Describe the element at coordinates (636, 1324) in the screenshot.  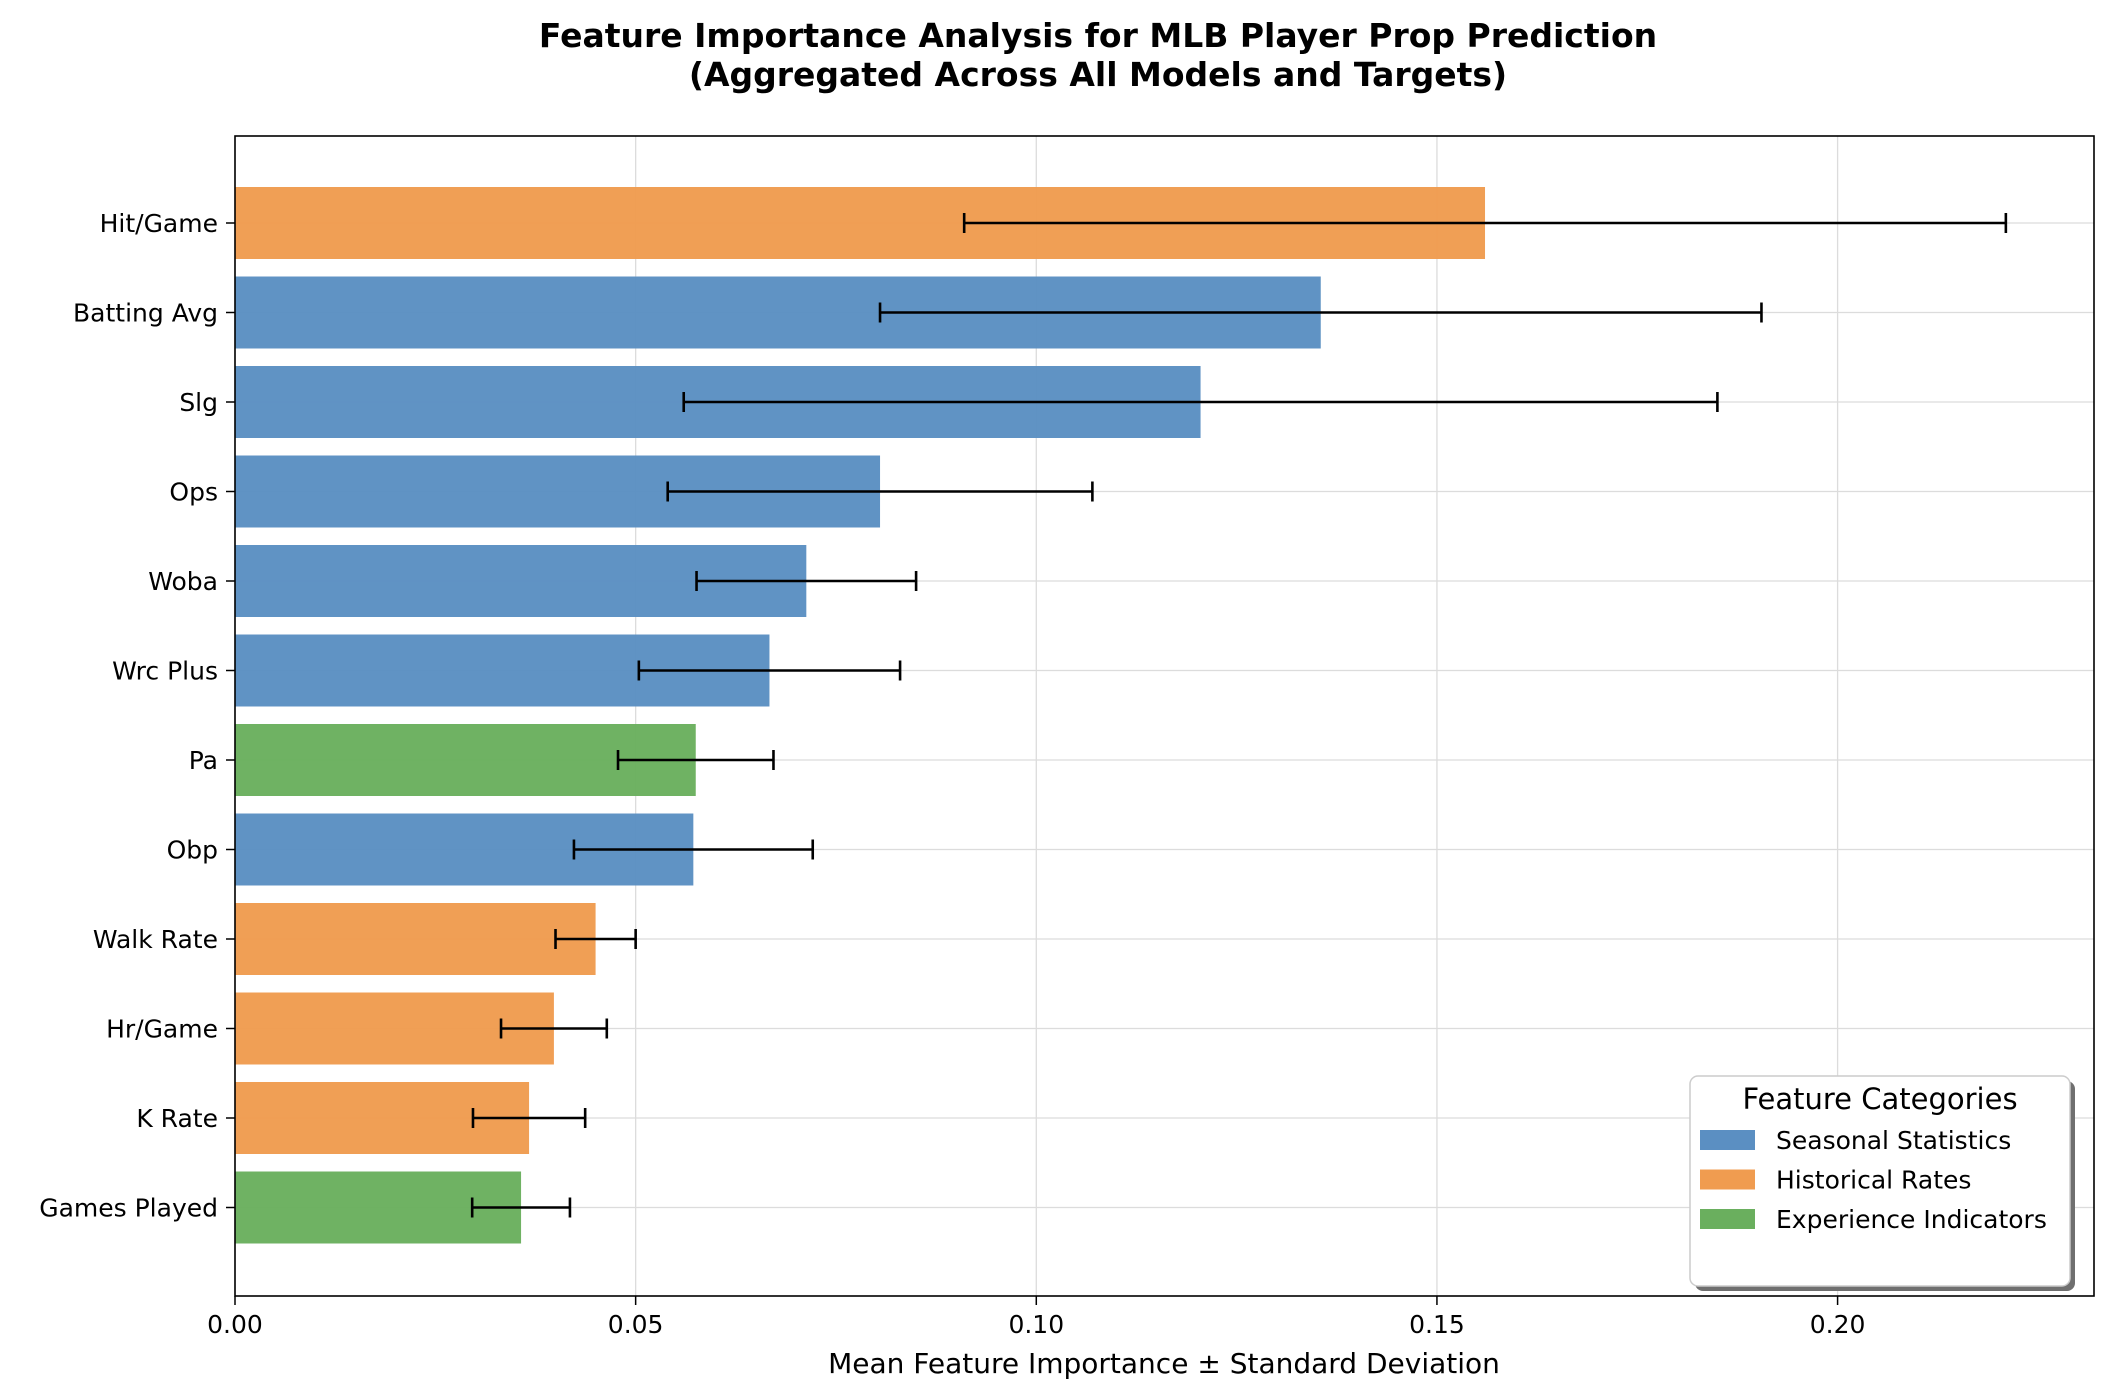
I see `x-tick-label: 0.05` at that location.